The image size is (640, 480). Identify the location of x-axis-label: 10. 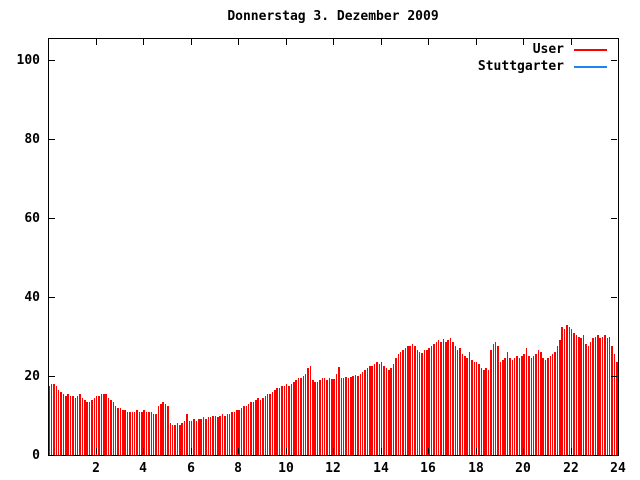
(286, 468).